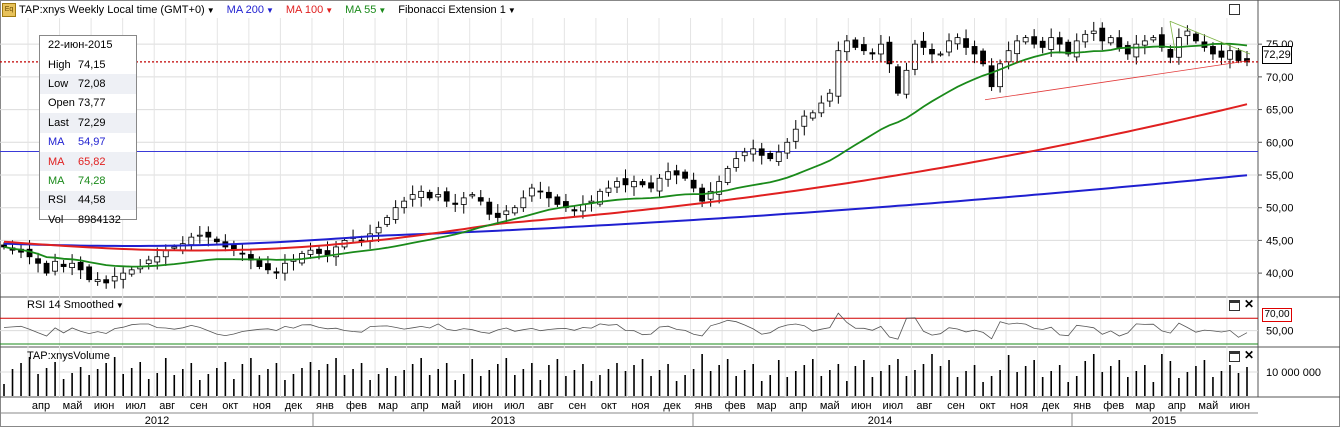  Describe the element at coordinates (1234, 356) in the screenshot. I see `volume-restore-button` at that location.